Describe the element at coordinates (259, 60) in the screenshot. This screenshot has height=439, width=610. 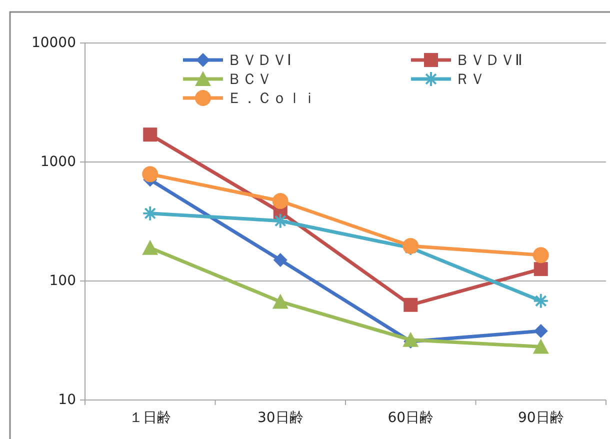
I see `legend-label: ＢＶＤＶⅠ` at that location.